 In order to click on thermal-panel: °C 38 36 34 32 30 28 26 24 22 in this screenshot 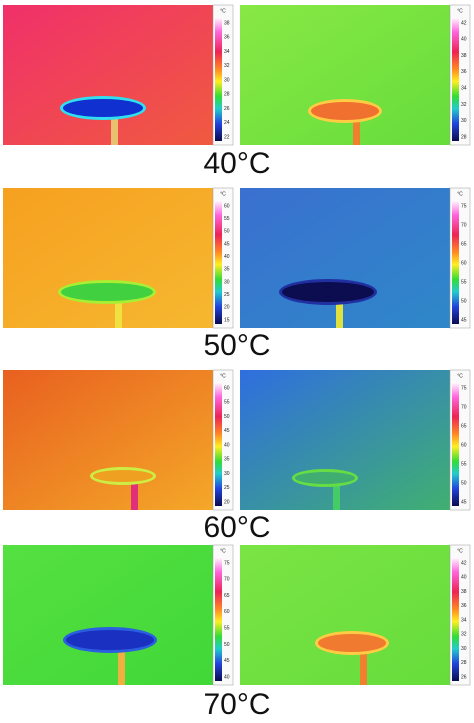, I will do `click(118, 75)`.